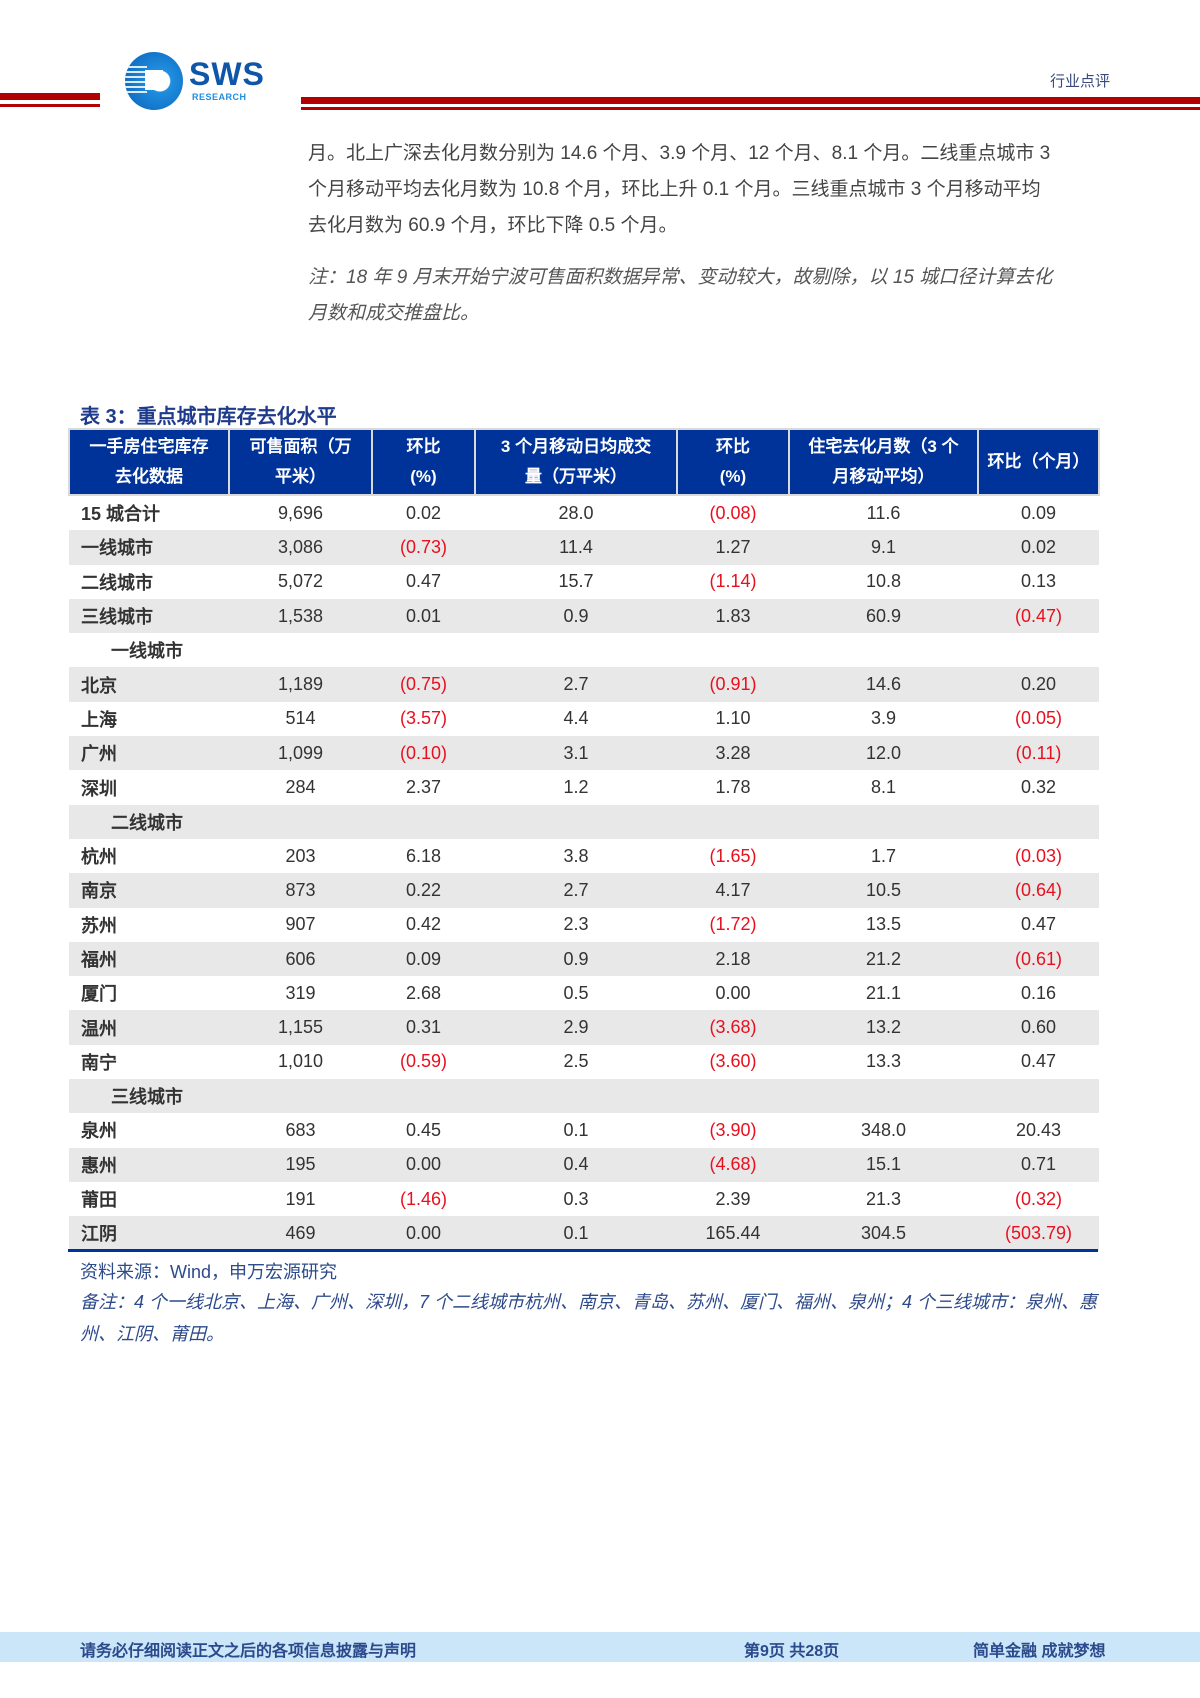  I want to click on table-cell: 15.1, so click(883, 1164).